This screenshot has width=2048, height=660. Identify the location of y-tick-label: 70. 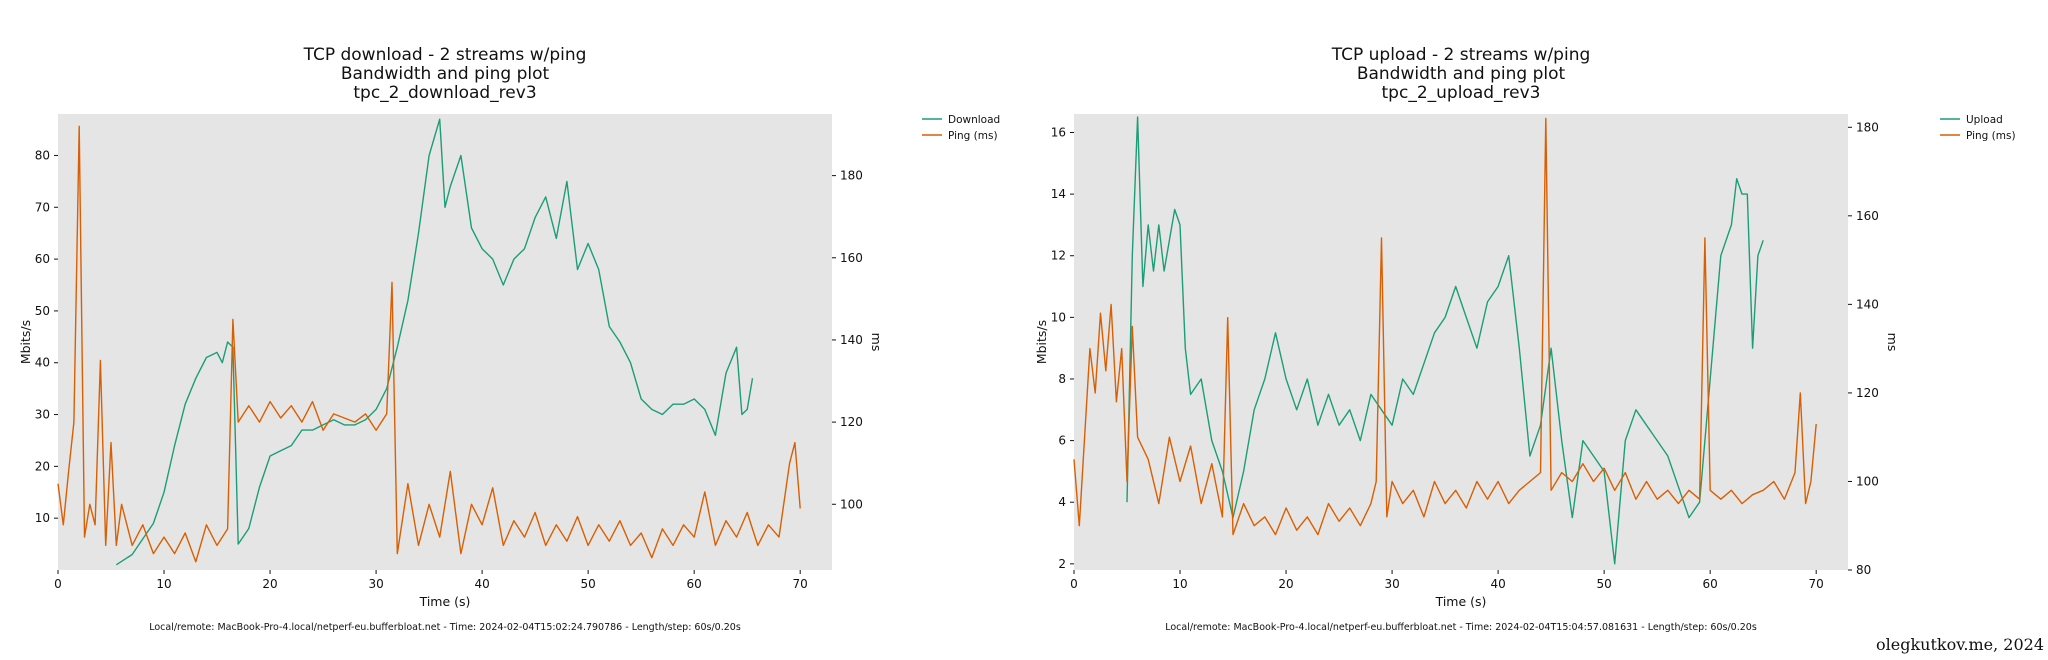
(42, 207).